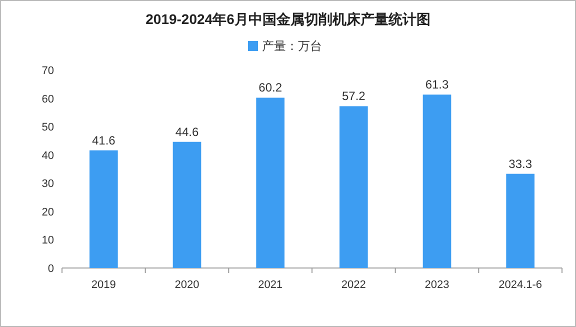  I want to click on data-label: 44.6, so click(187, 131).